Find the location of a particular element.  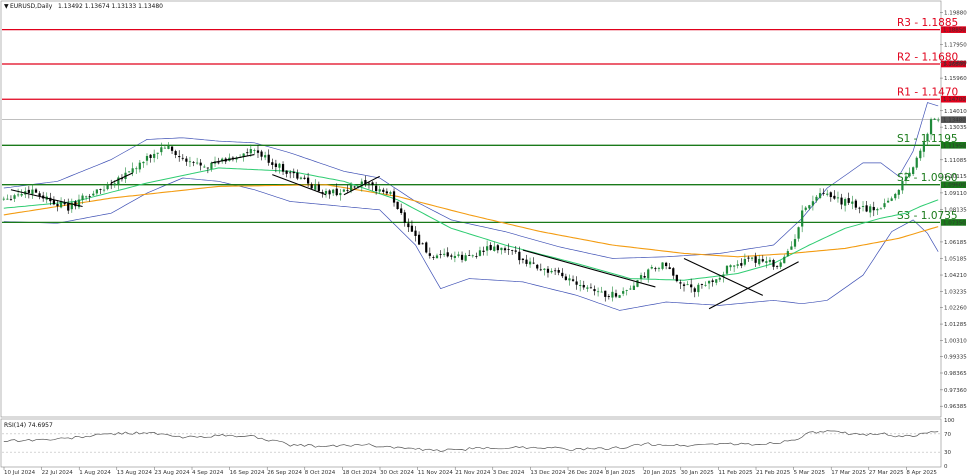

x-tick-label: 5 Mar 2025 is located at coordinates (810, 473).